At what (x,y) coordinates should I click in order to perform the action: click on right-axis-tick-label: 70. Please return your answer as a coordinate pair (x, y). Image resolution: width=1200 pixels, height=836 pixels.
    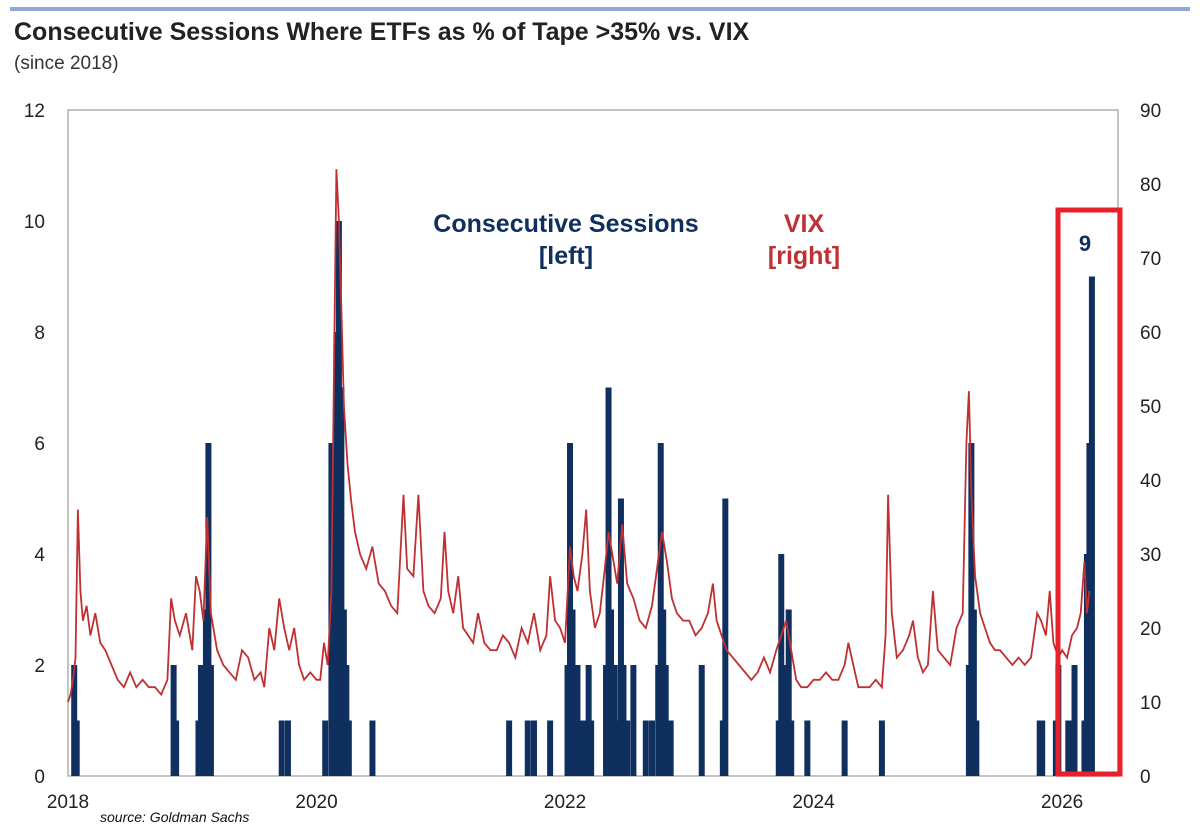
    Looking at the image, I should click on (1150, 259).